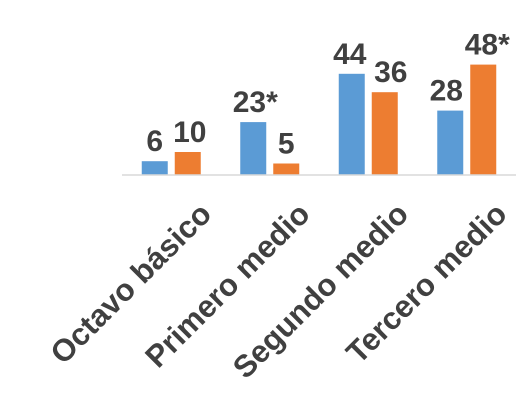  What do you see at coordinates (286, 144) in the screenshot?
I see `data-label-series2-2: 5` at bounding box center [286, 144].